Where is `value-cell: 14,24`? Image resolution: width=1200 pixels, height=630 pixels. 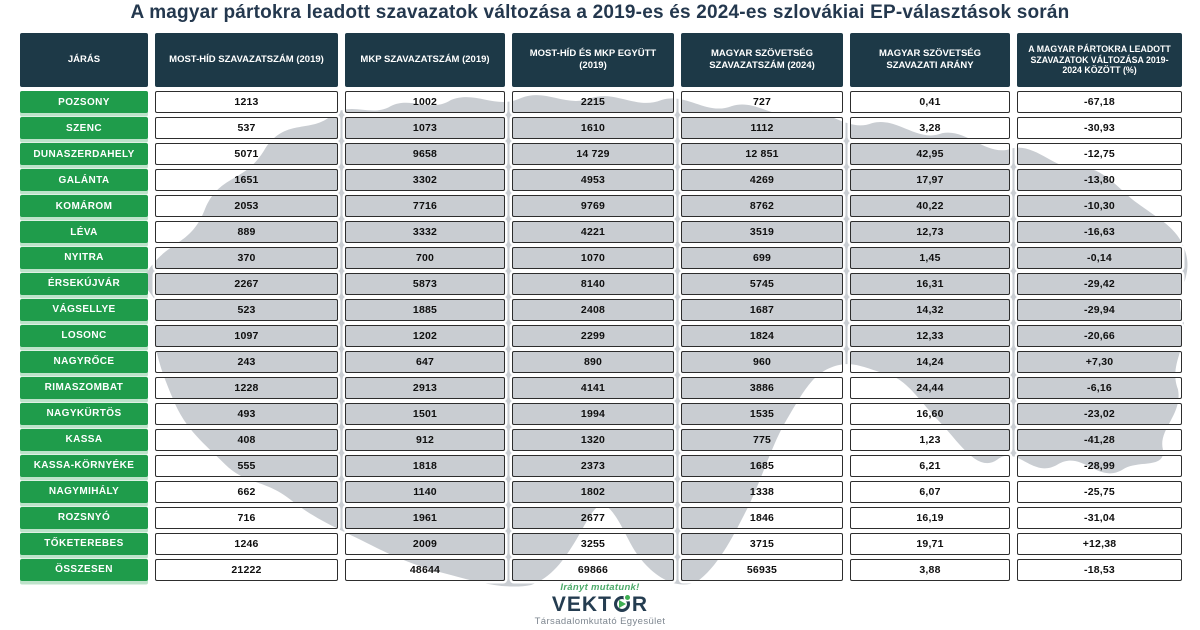 value-cell: 14,24 is located at coordinates (930, 362).